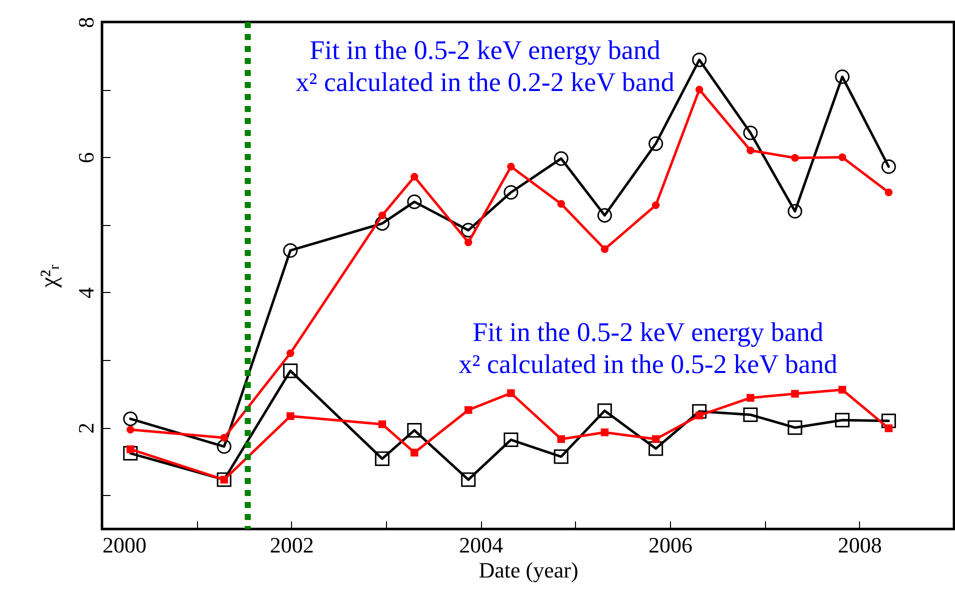 This screenshot has width=955, height=596. I want to click on annotation: Fit in the 0.5-2 keV energy band x² calculated in the 0.5-2 keV band, so click(648, 348).